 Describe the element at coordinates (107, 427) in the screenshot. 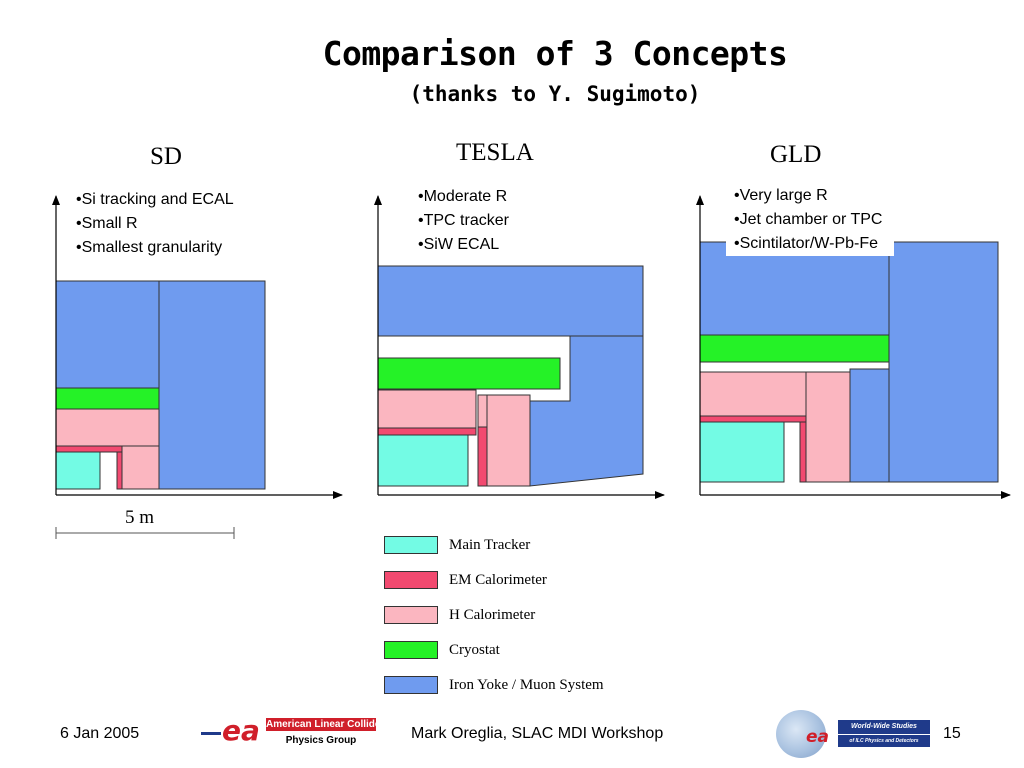

I see `sd-hcal-barrel` at that location.